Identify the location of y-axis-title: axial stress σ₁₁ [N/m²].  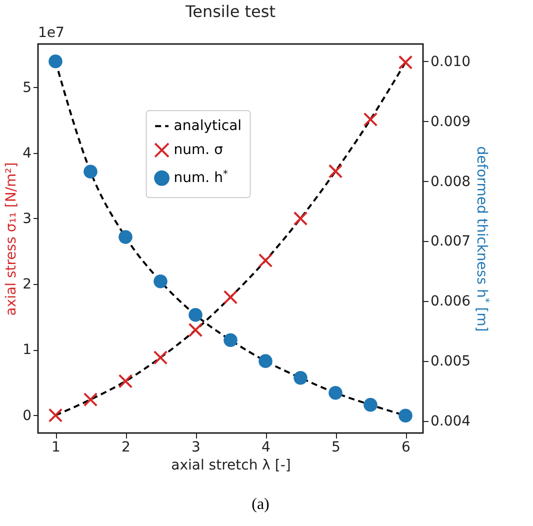
(12, 239).